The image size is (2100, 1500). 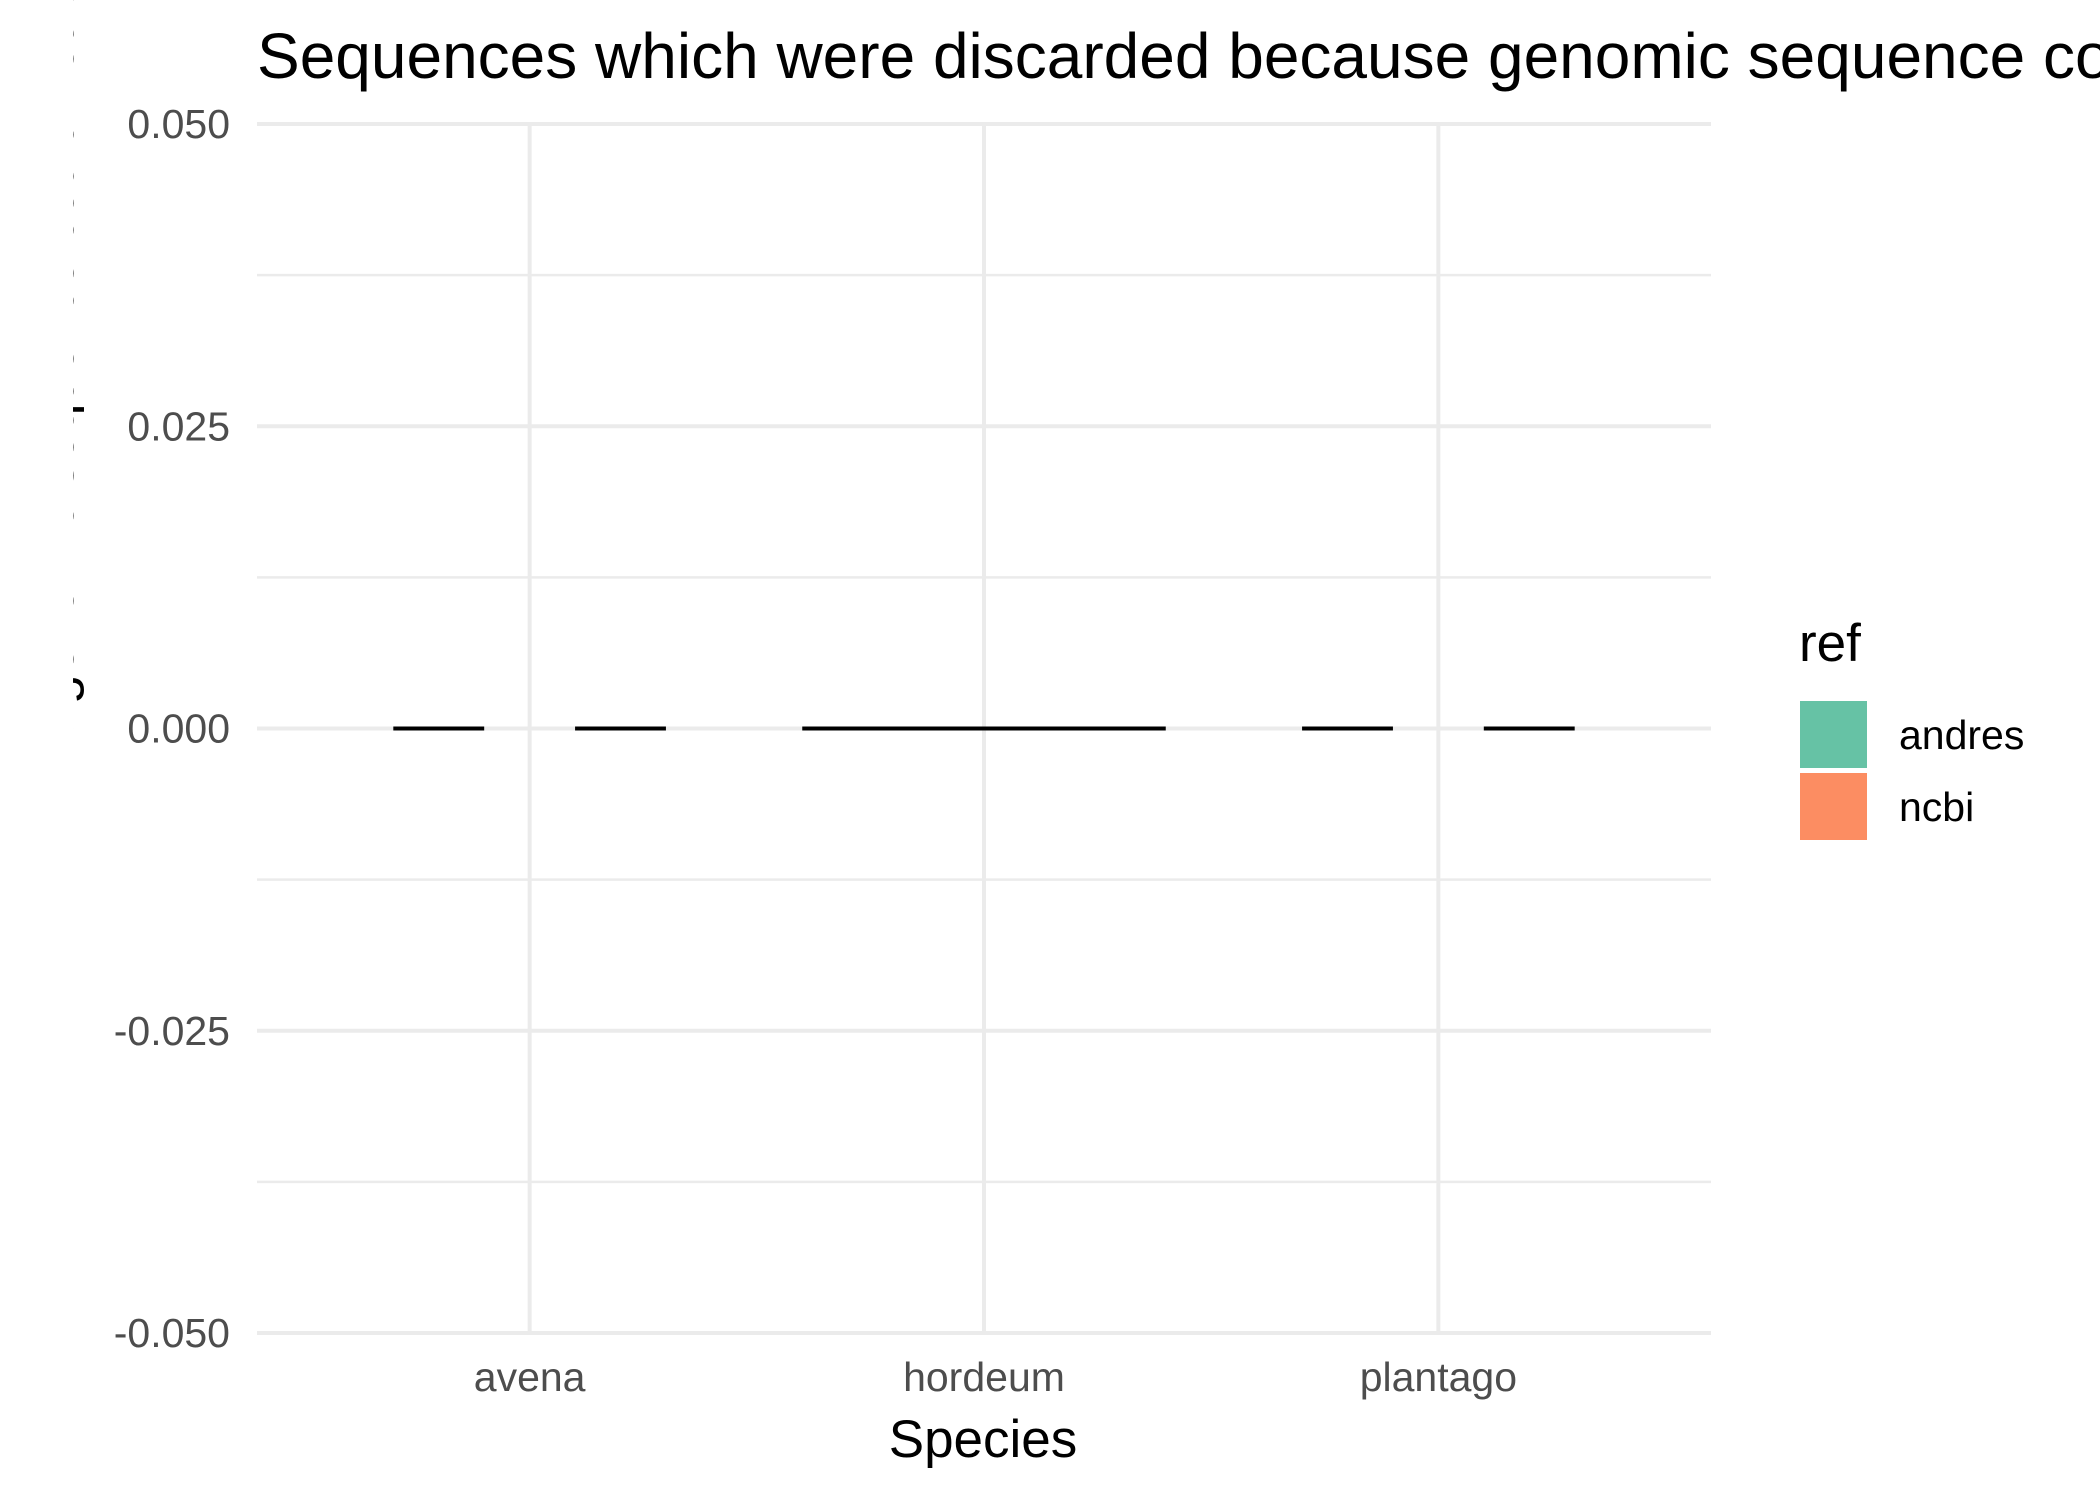 I want to click on y-tick-label: 0.025, so click(x=178, y=426).